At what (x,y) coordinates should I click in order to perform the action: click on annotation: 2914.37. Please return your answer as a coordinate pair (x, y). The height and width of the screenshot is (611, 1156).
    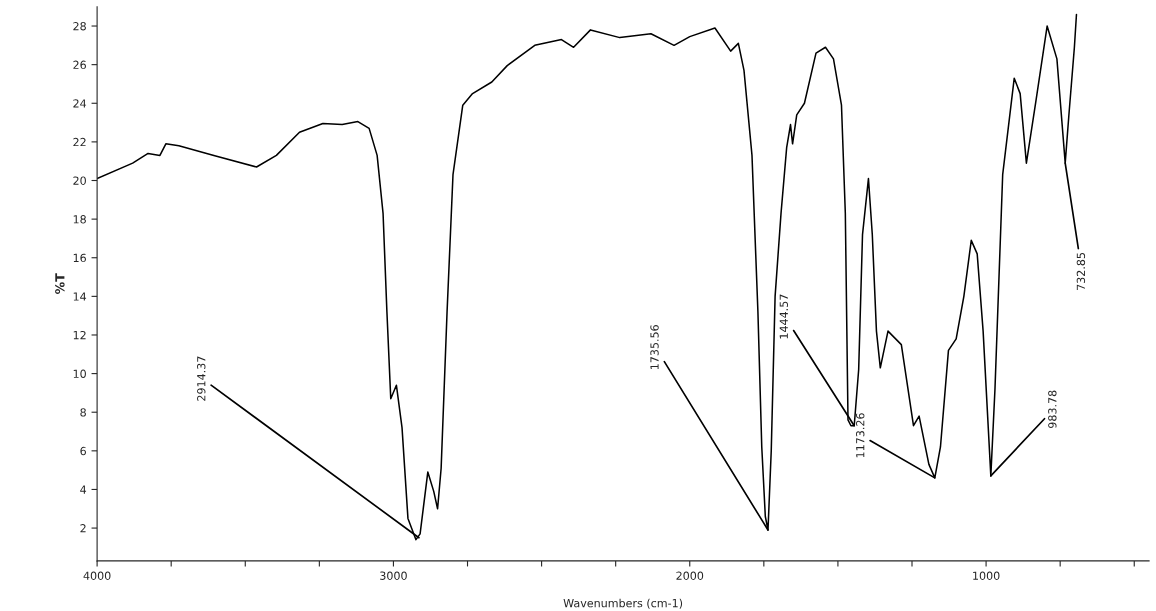
    Looking at the image, I should click on (201, 378).